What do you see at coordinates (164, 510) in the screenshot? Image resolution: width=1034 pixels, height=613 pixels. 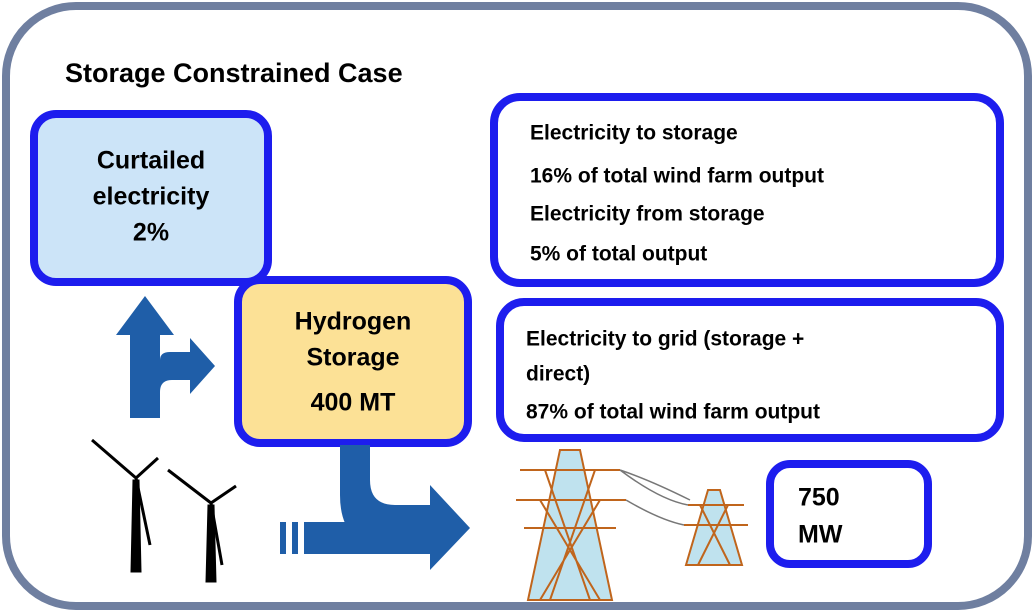 I see `wind-turbines` at bounding box center [164, 510].